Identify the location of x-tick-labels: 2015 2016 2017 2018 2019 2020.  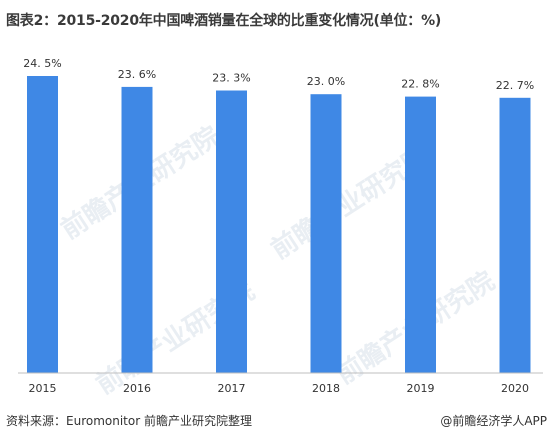
(279, 388).